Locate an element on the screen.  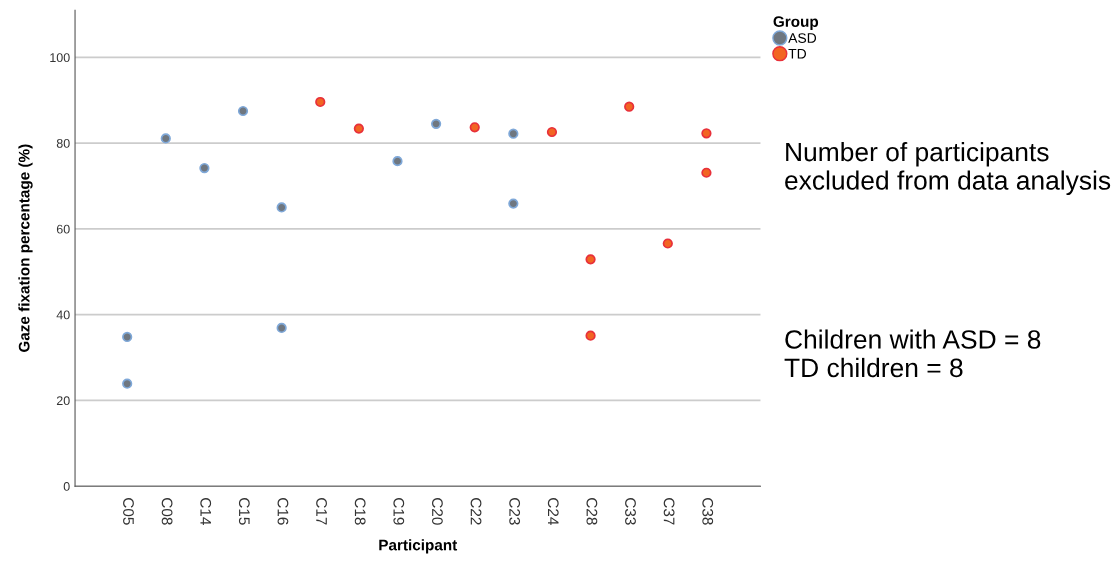
y-tick-label: 40 is located at coordinates (63, 315).